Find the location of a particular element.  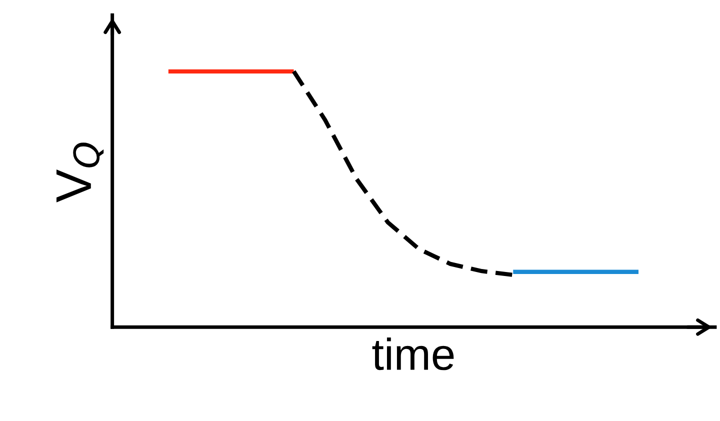

y-axis-title: V$_{Q}$ is located at coordinates (80, 172).